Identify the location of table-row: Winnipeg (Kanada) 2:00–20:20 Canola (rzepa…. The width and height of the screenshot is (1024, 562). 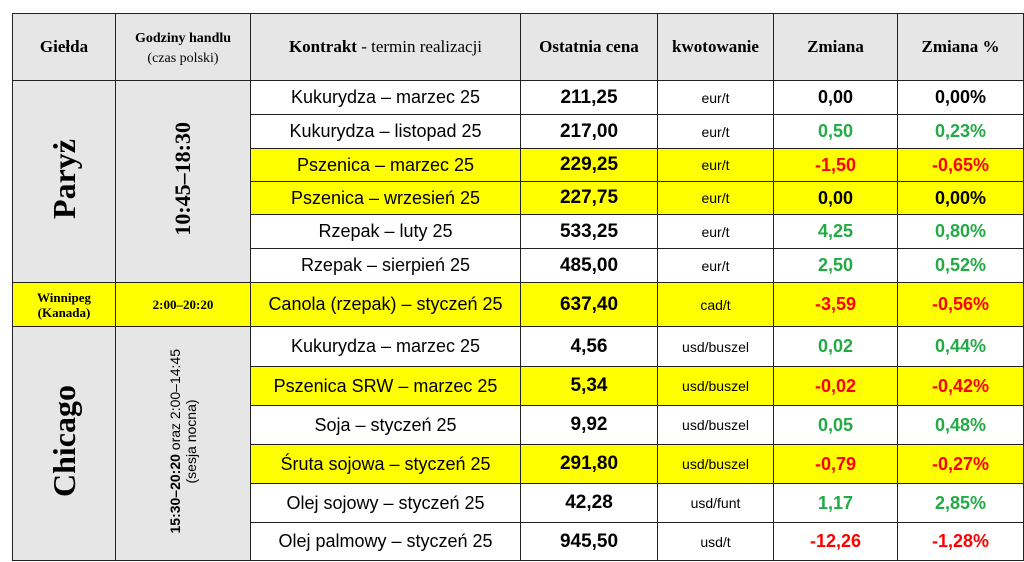
(518, 304).